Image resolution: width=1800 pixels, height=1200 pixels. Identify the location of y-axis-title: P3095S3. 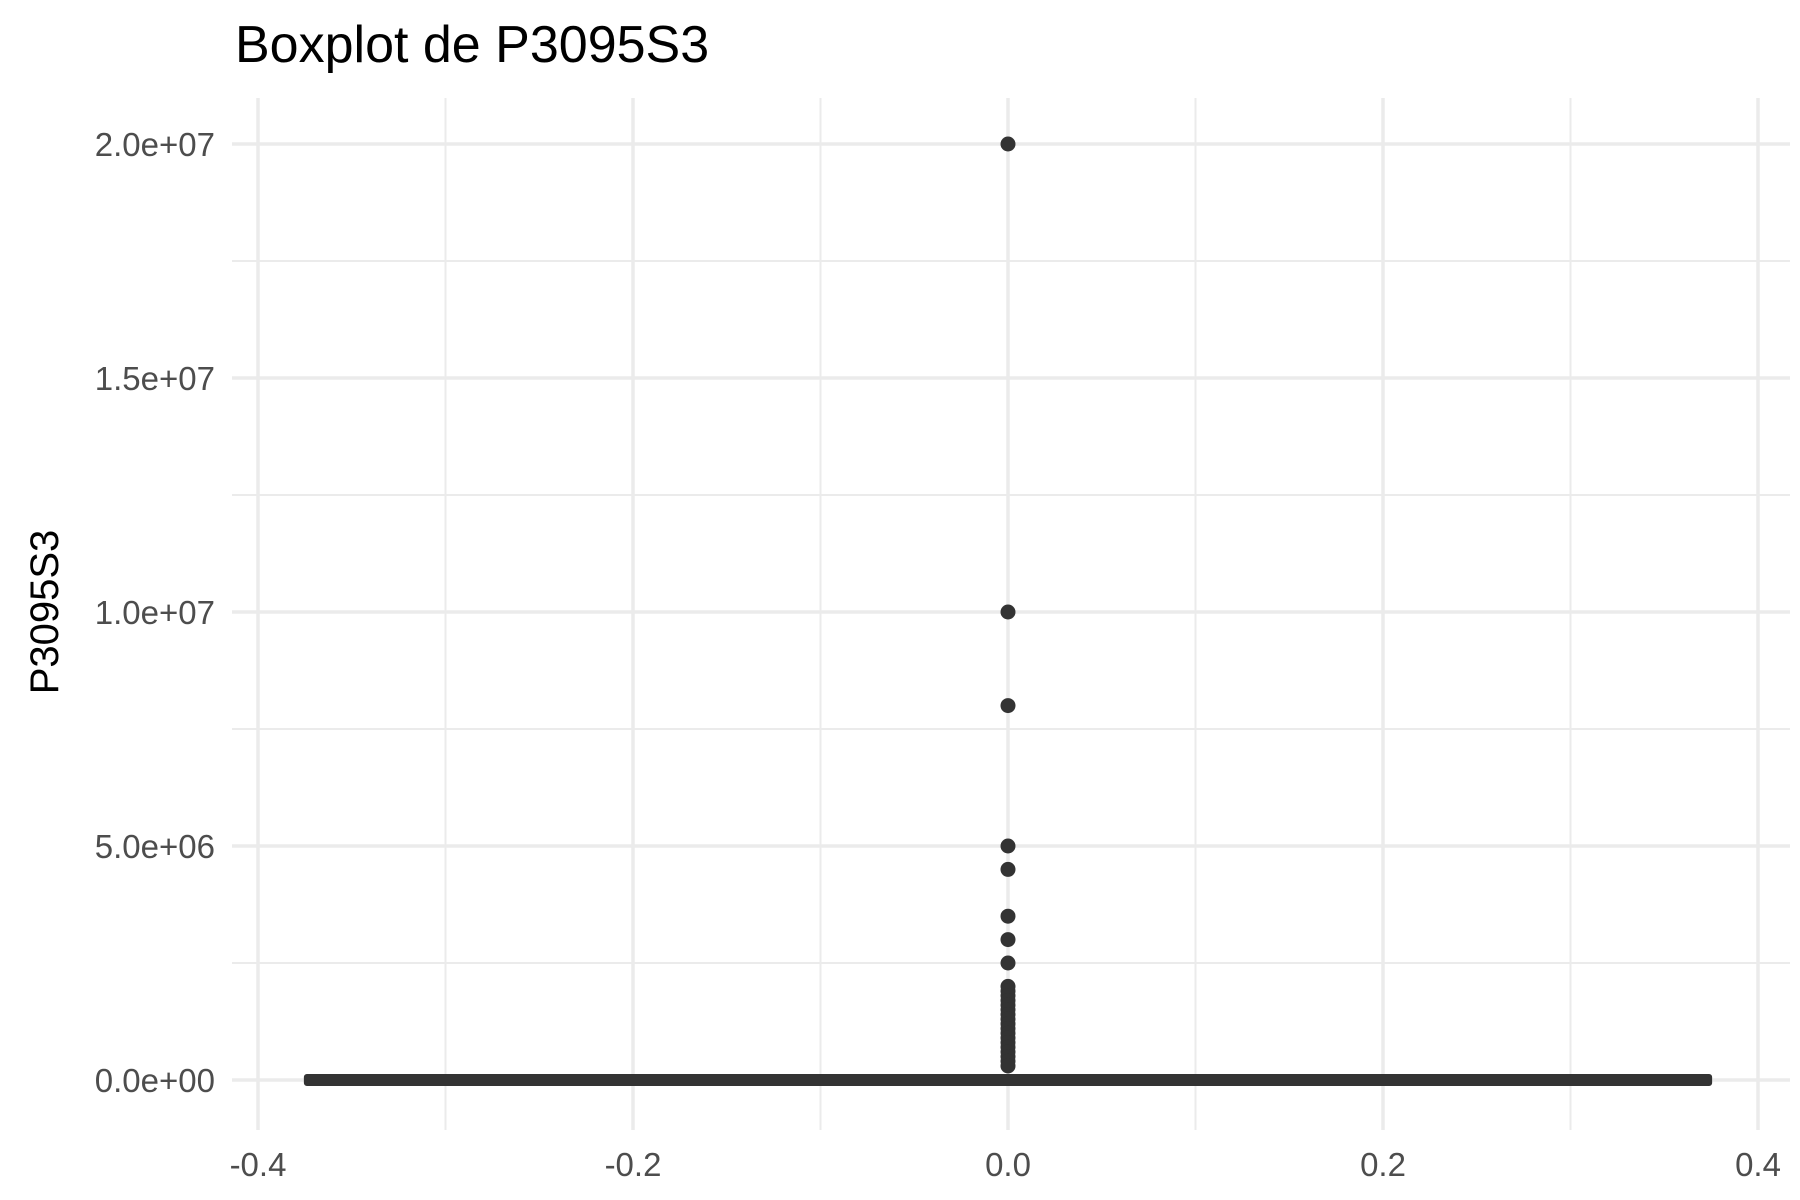
(45, 612).